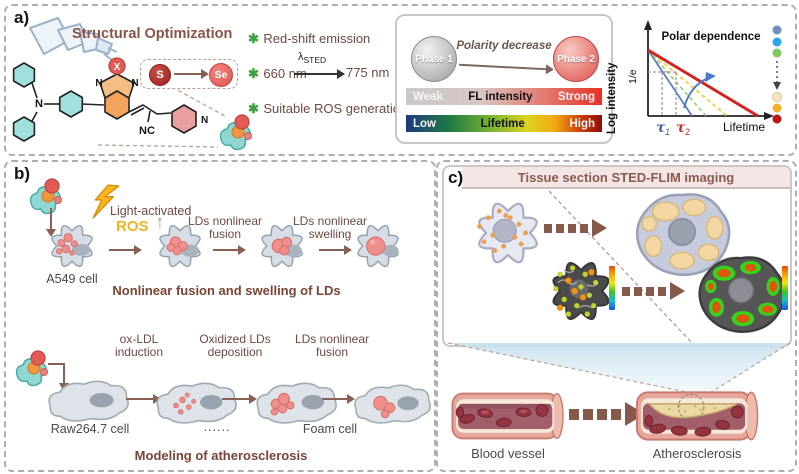 Image resolution: width=799 pixels, height=474 pixels. I want to click on bullet-red-shift: ✱ Red-shift emission, so click(309, 38).